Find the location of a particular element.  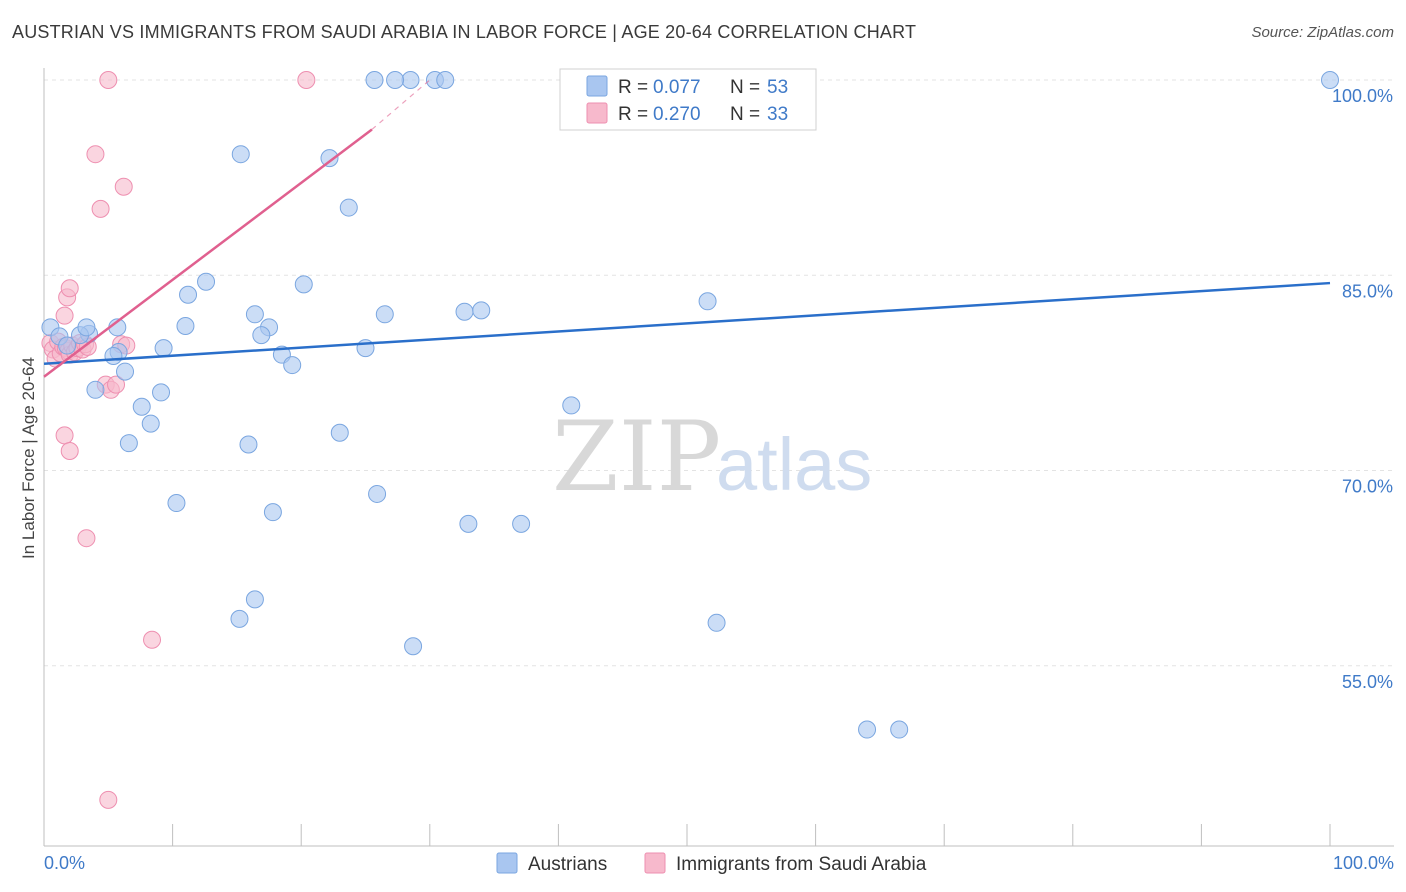

bottom-legend-label-saudi-arabia: Immigrants from Saudi Arabia is located at coordinates (801, 864).